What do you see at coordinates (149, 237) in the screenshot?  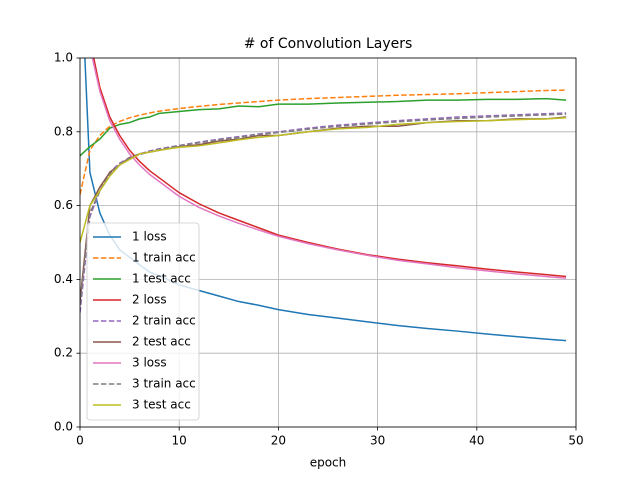 I see `legend-label: 1 loss` at bounding box center [149, 237].